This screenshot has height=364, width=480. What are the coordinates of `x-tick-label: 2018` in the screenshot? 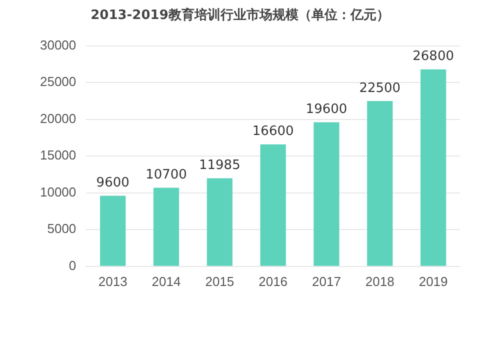 It's located at (379, 281).